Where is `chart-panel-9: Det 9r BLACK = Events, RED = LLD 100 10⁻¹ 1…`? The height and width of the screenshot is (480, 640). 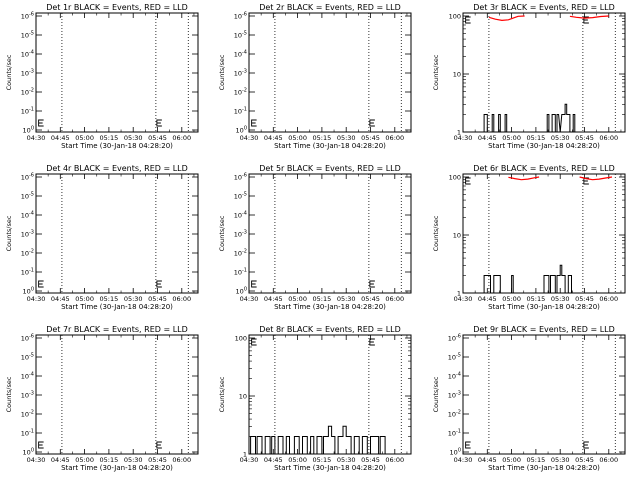 chart-panel-9: Det 9r BLACK = Events, RED = LLD 100 10⁻¹ 1… is located at coordinates (529, 398).